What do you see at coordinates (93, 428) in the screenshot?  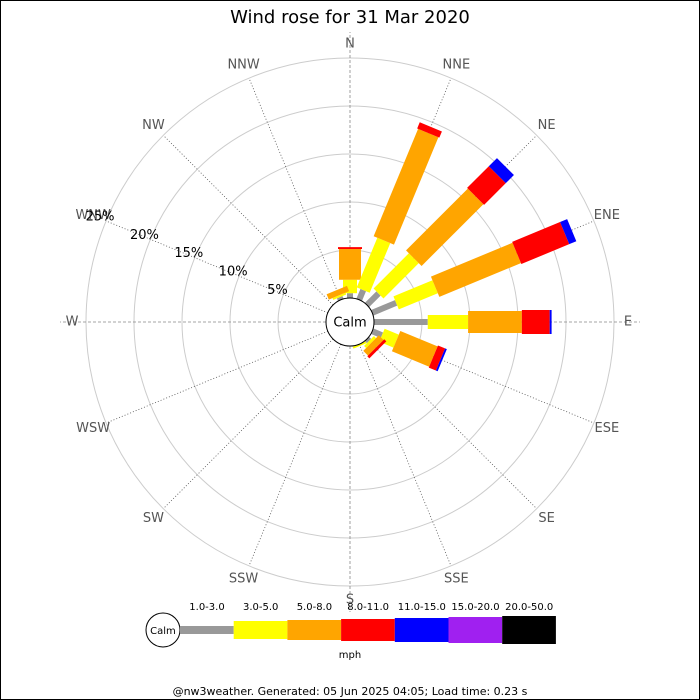 I see `direction-label: WSW` at bounding box center [93, 428].